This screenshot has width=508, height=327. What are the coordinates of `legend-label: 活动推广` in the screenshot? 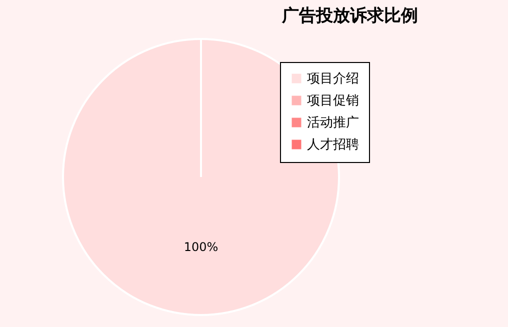 It's located at (333, 123).